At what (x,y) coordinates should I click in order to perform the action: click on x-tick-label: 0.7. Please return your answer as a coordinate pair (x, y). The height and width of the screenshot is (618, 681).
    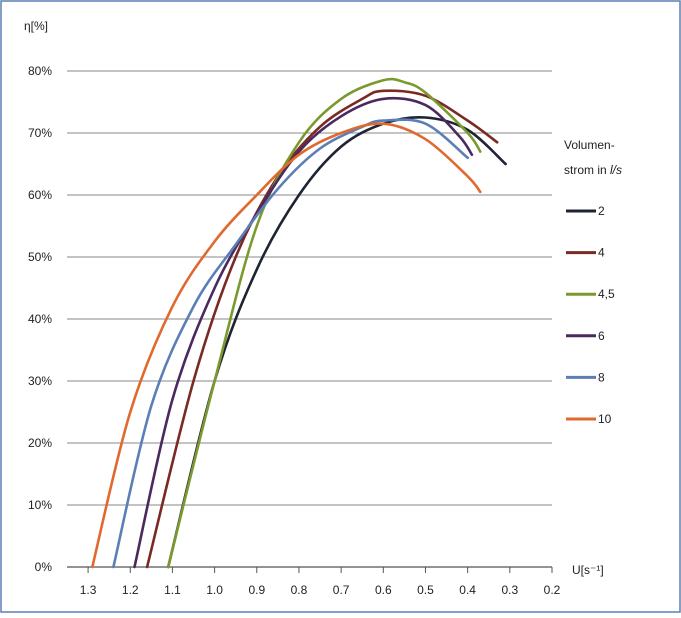
    Looking at the image, I should click on (341, 590).